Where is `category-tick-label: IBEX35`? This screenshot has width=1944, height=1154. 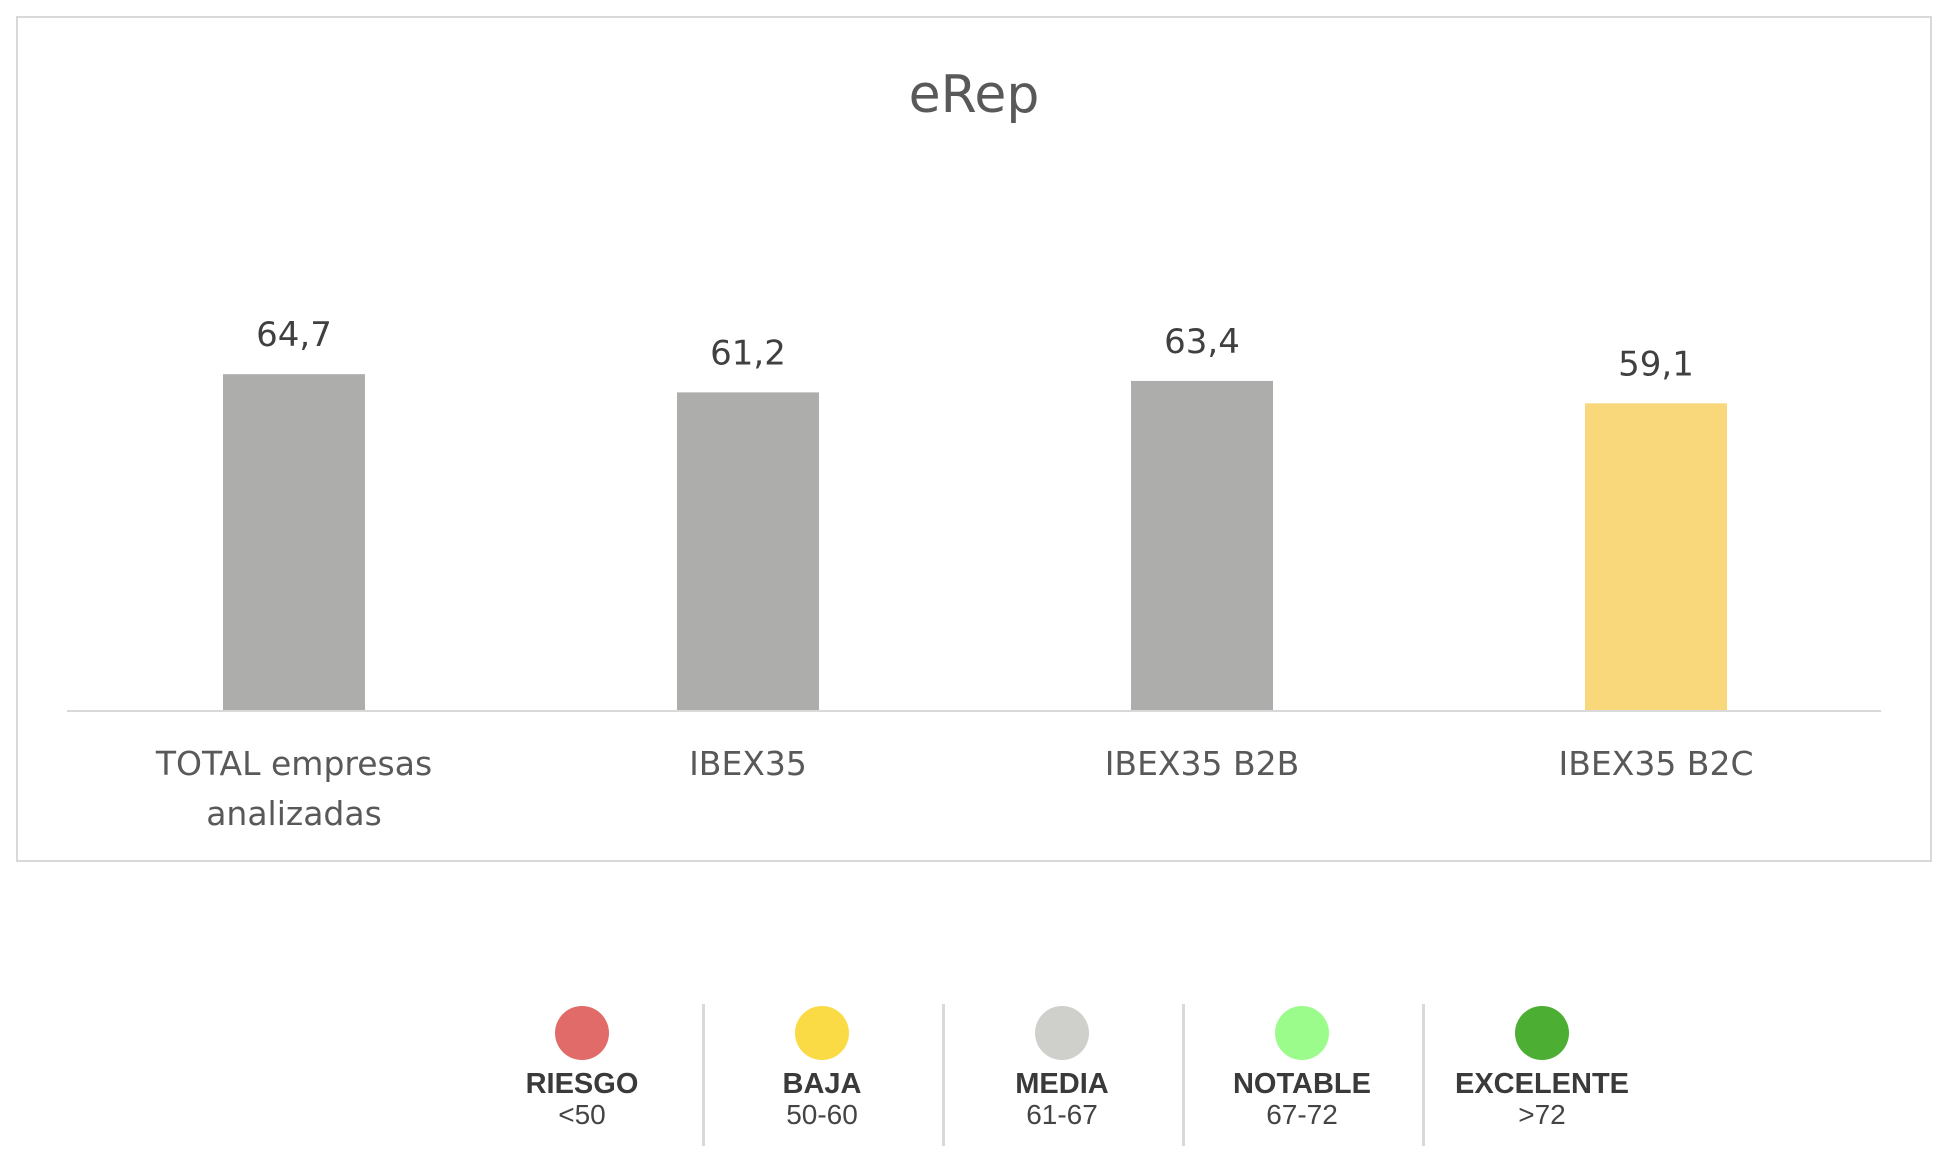 category-tick-label: IBEX35 is located at coordinates (748, 763).